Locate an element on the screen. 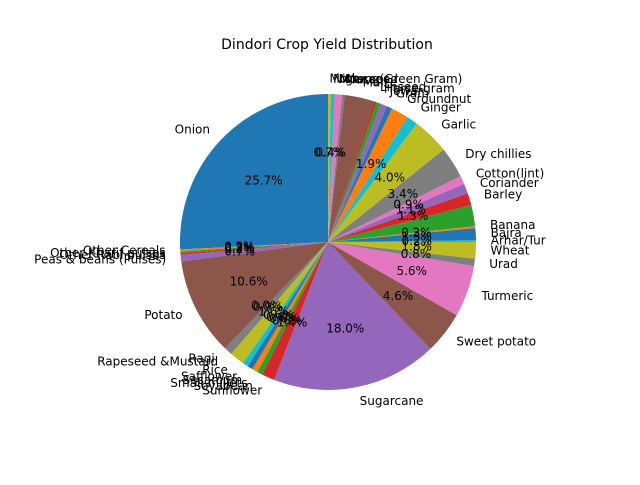 Image resolution: width=640 pixels, height=485 pixels. slice-category-label: Horse-gram is located at coordinates (419, 89).